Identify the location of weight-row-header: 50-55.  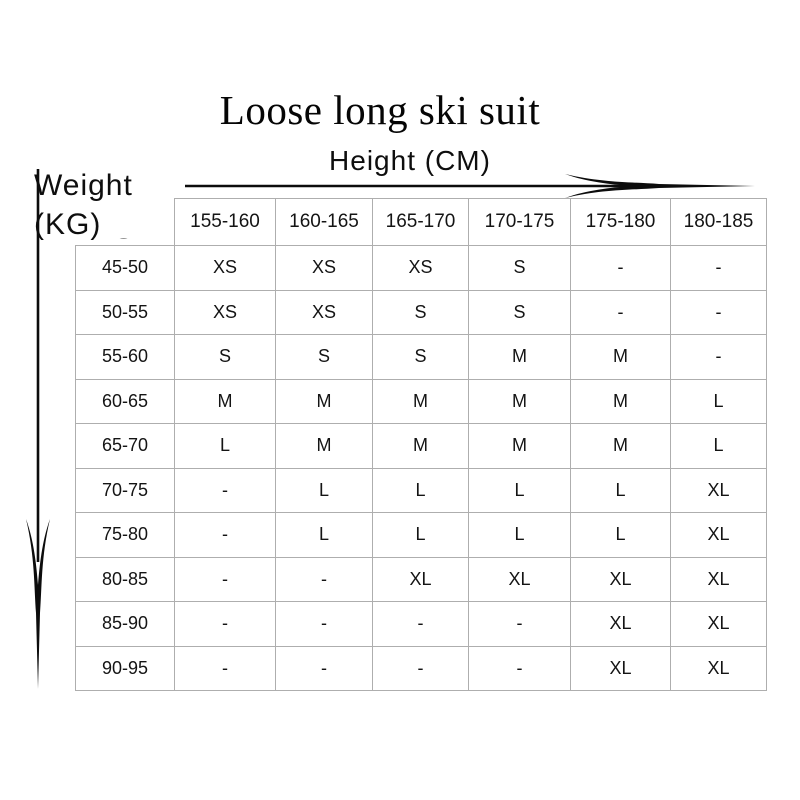
(125, 312).